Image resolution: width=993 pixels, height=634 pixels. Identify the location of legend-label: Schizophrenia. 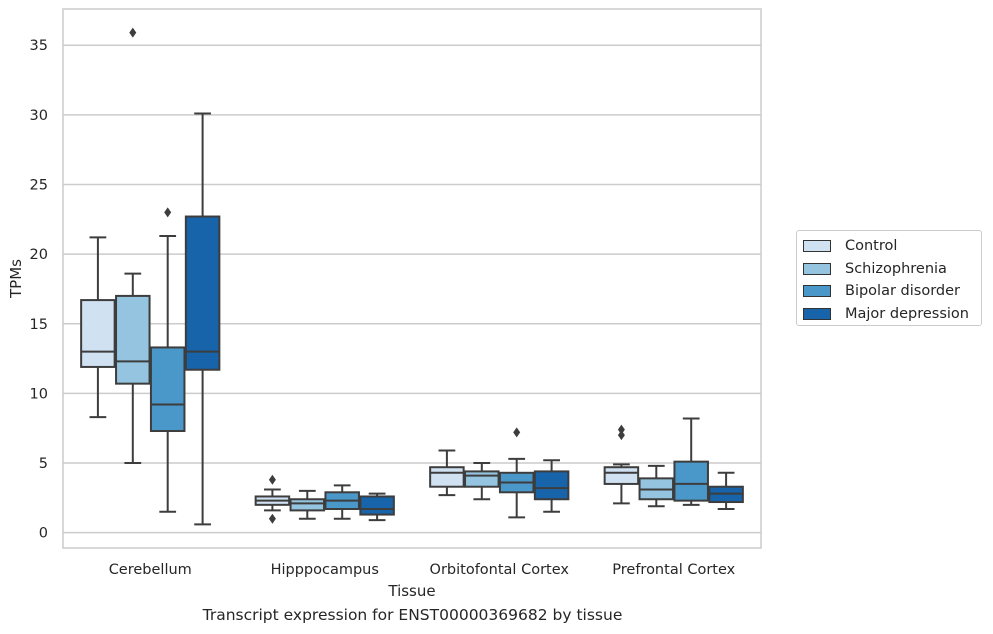
(896, 268).